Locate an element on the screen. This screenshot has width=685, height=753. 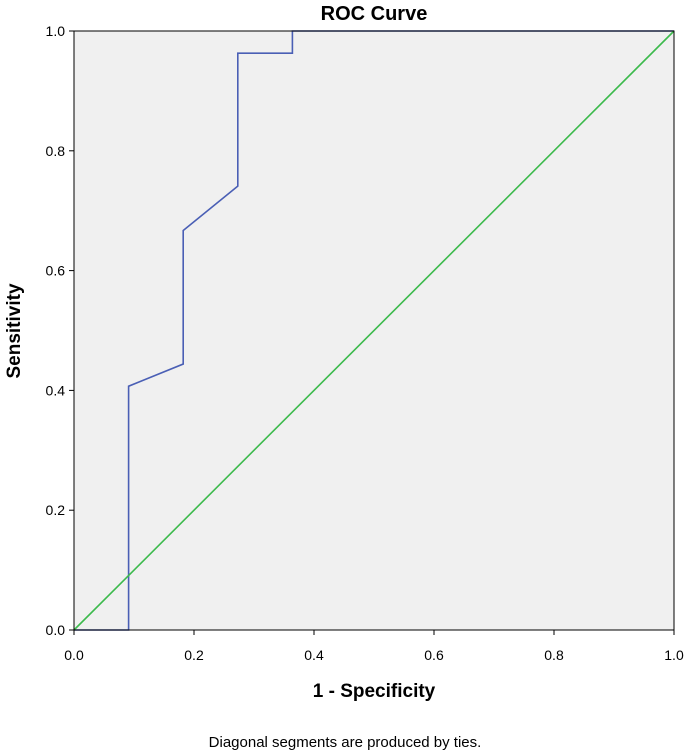
y-tick-label: 1.0 is located at coordinates (56, 31).